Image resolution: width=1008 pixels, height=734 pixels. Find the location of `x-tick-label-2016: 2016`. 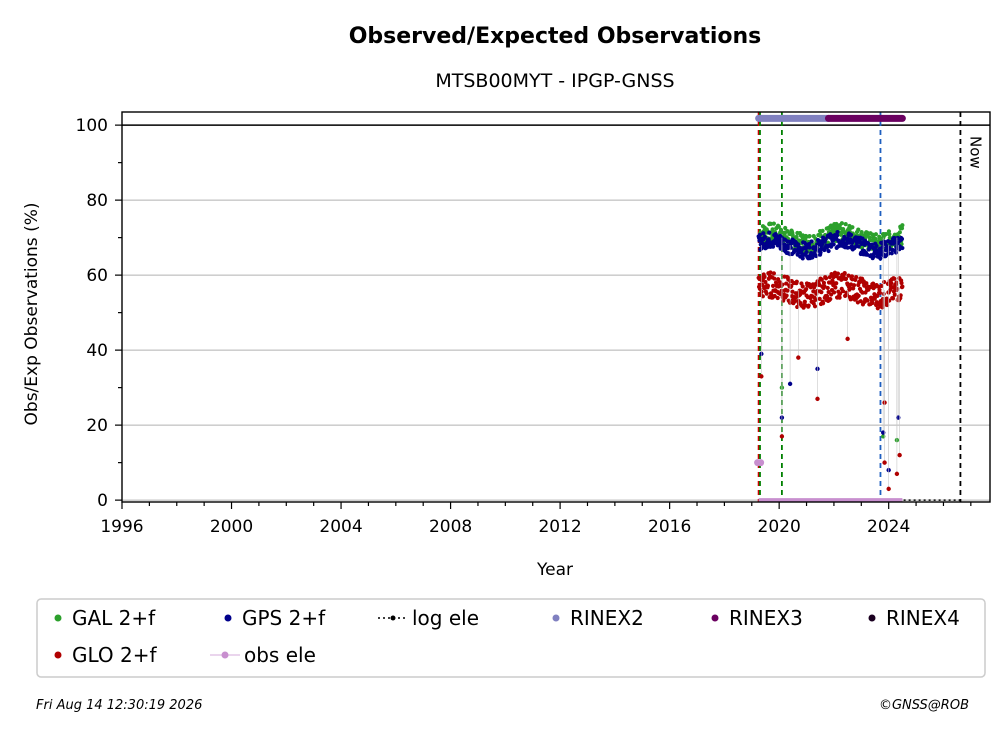

x-tick-label-2016: 2016 is located at coordinates (669, 527).